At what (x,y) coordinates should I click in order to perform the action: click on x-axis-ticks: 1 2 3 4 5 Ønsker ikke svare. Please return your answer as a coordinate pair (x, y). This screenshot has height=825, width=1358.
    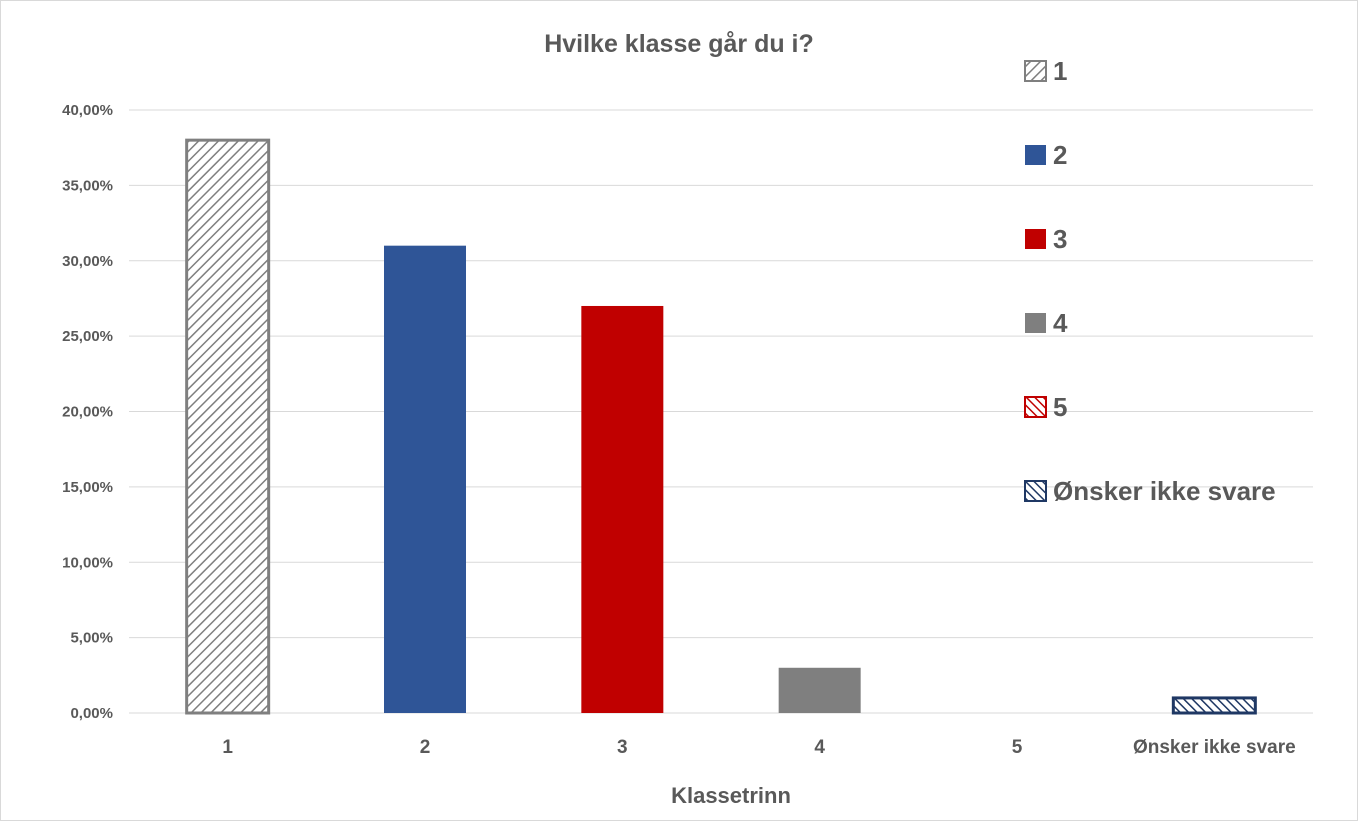
    Looking at the image, I should click on (758, 747).